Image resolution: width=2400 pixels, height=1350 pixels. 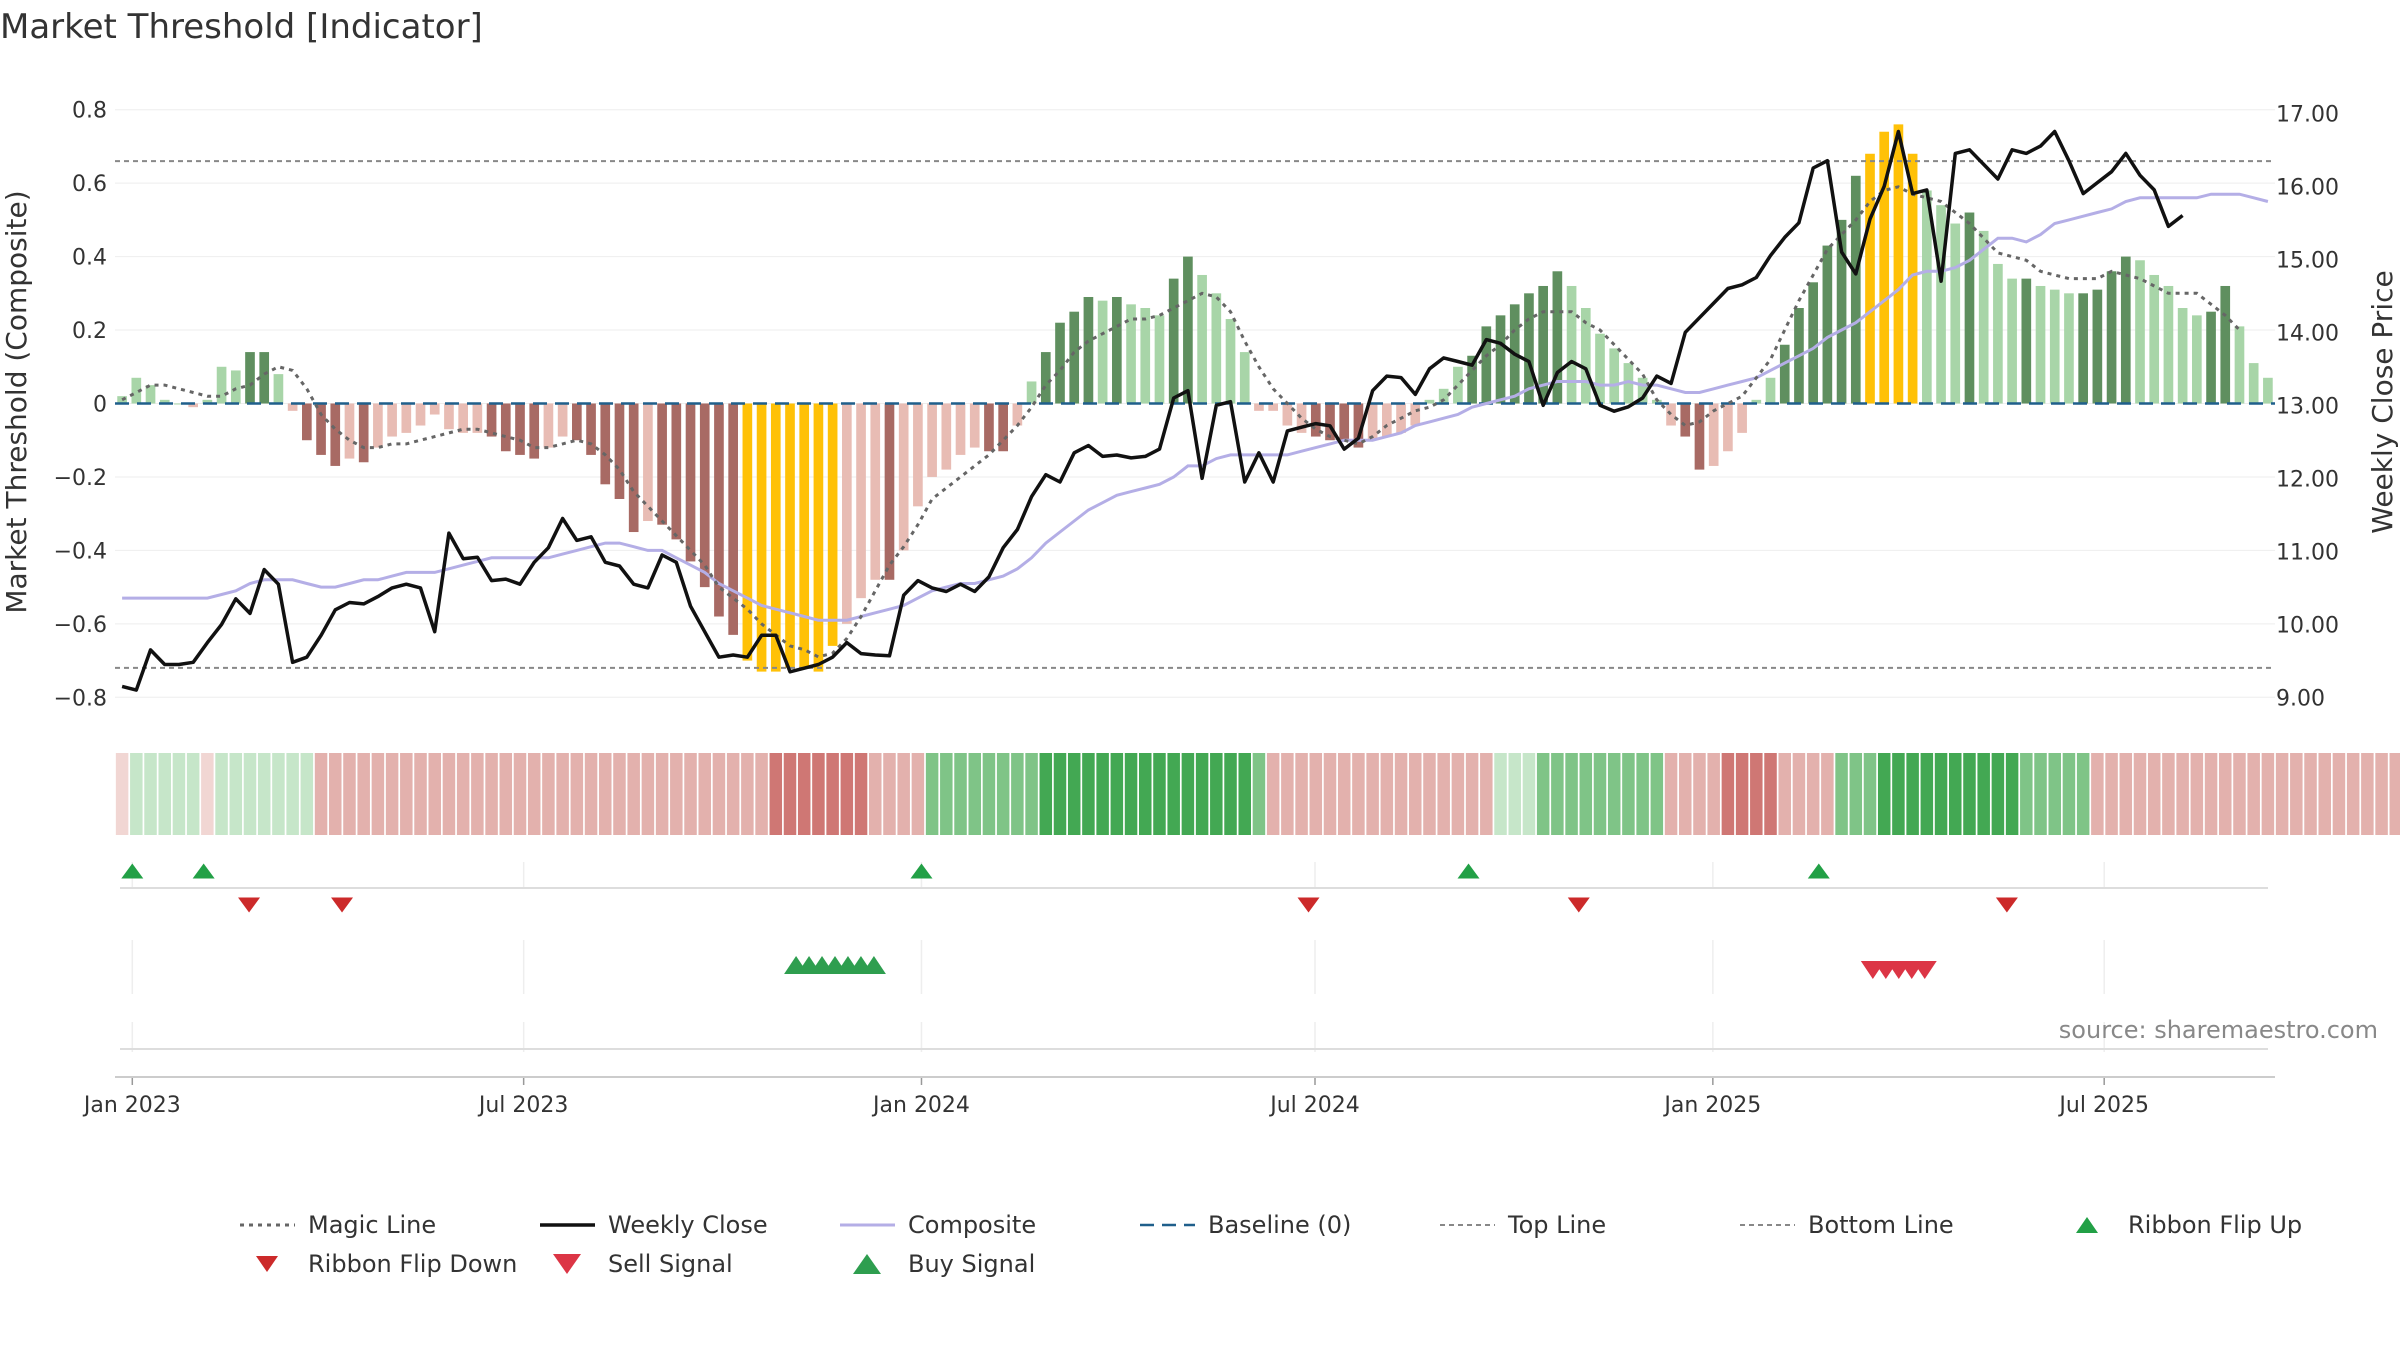 What do you see at coordinates (1279, 1225) in the screenshot?
I see `legend-label: Baseline (0)` at bounding box center [1279, 1225].